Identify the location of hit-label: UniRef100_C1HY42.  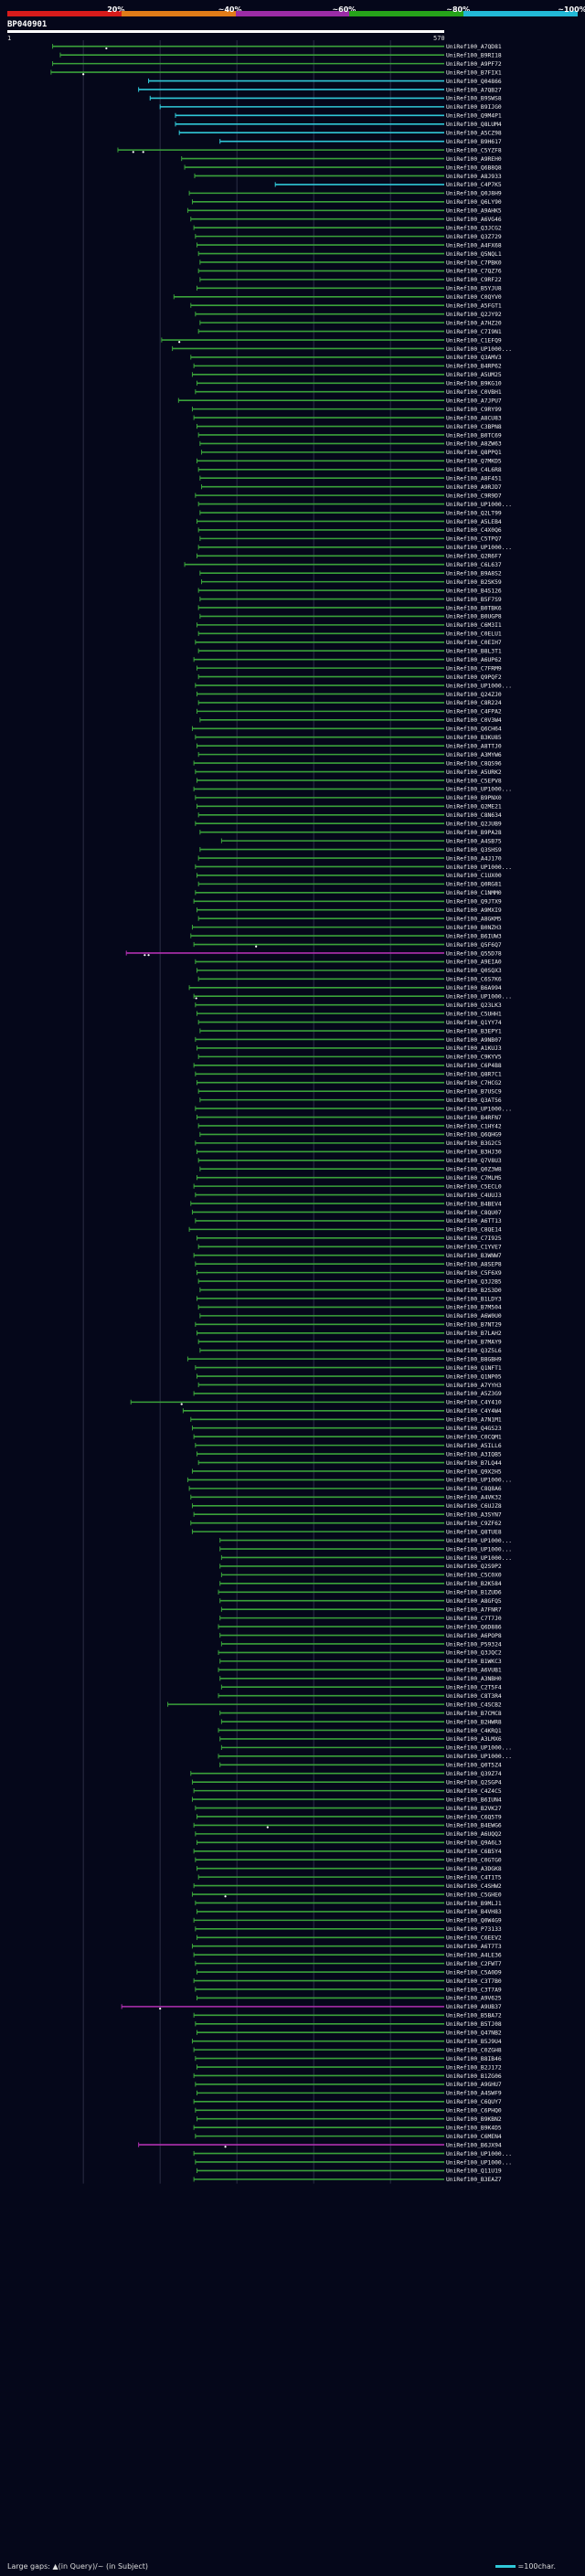
(474, 1126).